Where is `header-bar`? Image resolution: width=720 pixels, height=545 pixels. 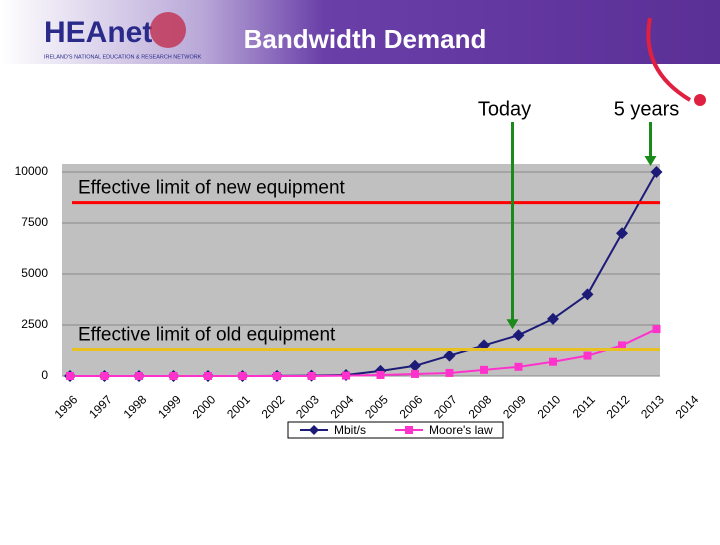
header-bar is located at coordinates (360, 32).